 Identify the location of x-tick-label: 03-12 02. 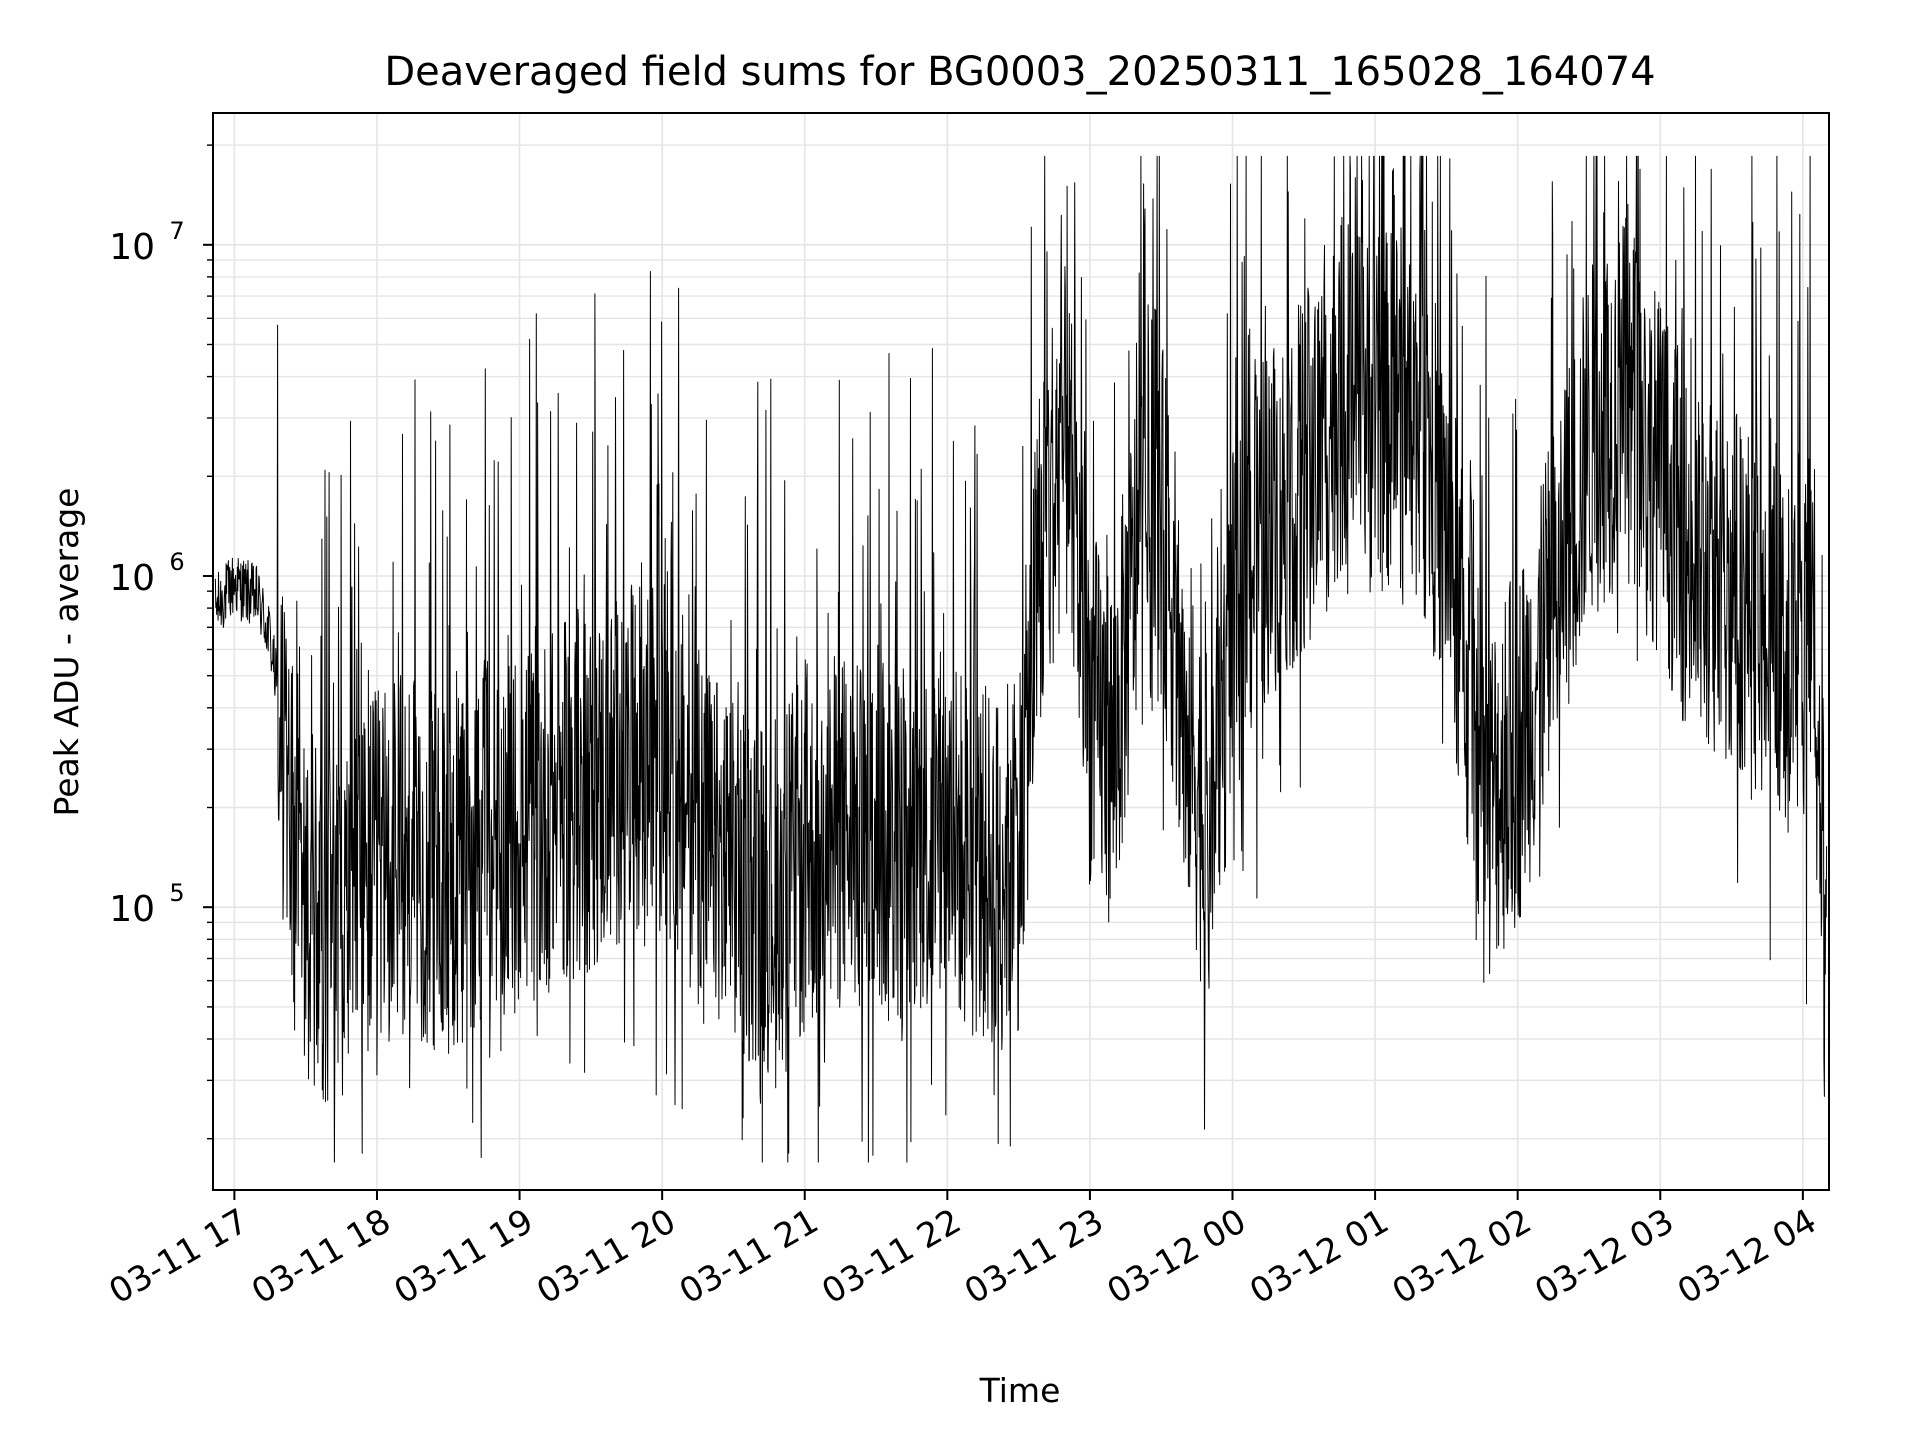
(1462, 1256).